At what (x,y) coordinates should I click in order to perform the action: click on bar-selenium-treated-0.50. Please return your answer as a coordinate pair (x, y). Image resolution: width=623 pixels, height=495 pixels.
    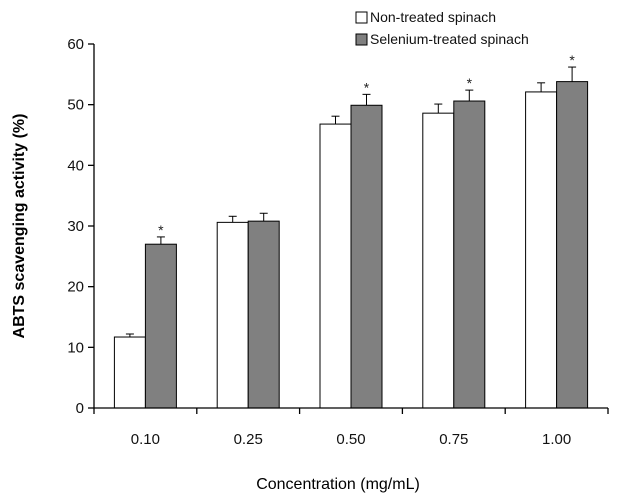
    Looking at the image, I should click on (366, 256).